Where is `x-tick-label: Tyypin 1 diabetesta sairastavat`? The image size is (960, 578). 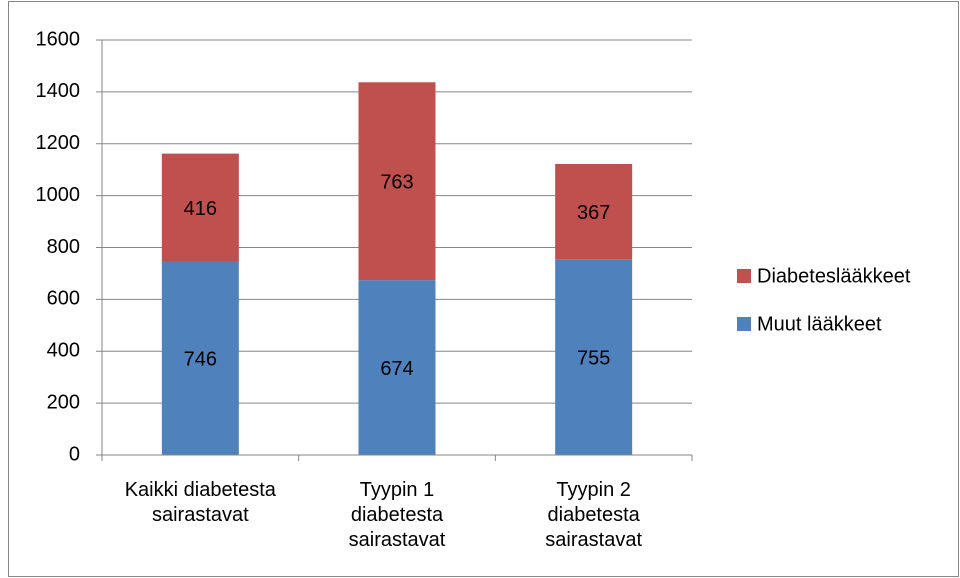
x-tick-label: Tyypin 1 diabetesta sairastavat is located at coordinates (397, 515).